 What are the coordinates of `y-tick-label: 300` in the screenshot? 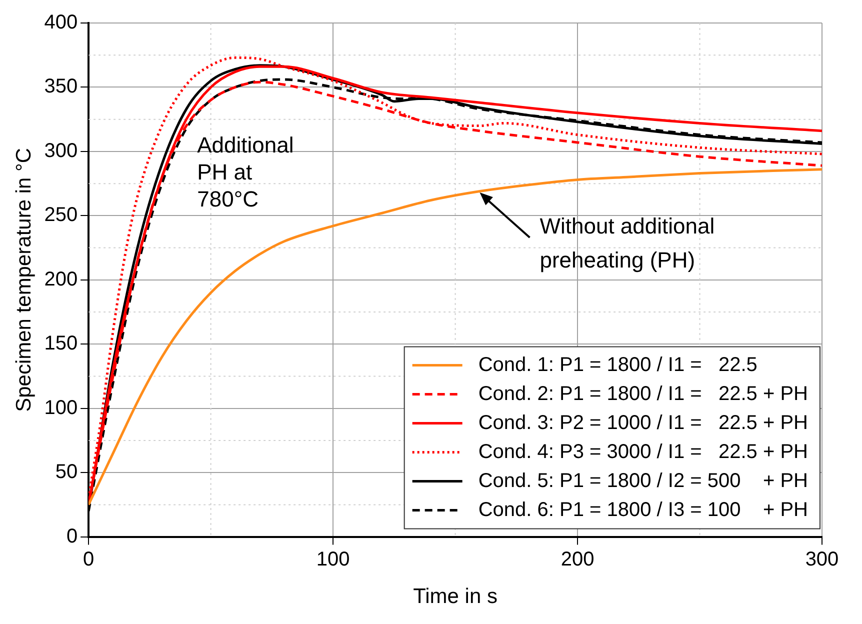 It's located at (61, 151).